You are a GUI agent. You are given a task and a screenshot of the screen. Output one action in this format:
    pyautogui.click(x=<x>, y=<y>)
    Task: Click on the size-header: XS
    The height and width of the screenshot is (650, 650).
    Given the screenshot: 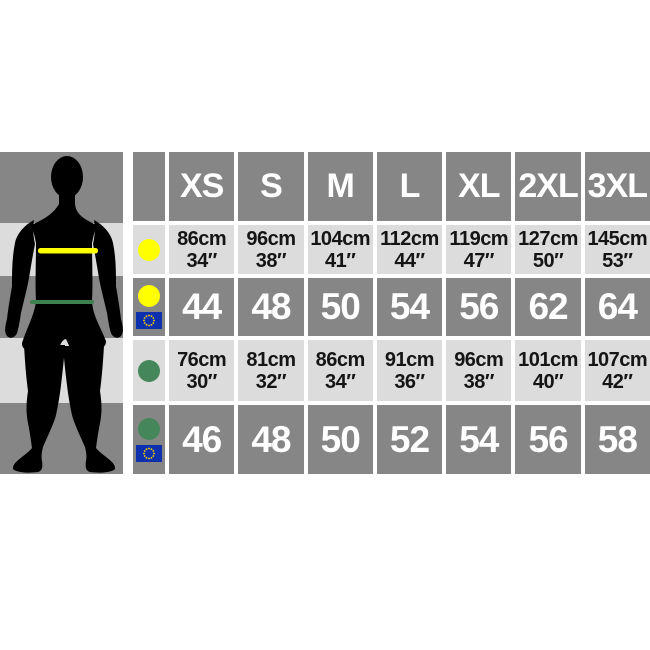 What is the action you would take?
    pyautogui.click(x=202, y=186)
    